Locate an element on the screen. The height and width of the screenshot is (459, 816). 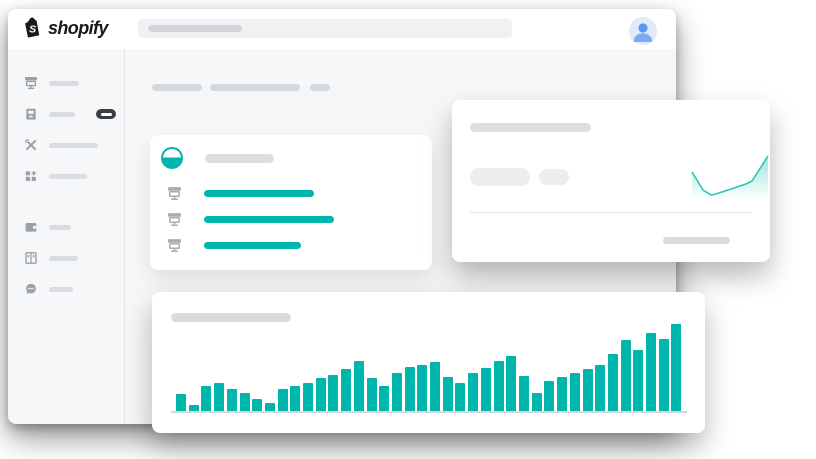
orders-count-badge is located at coordinates (106, 114).